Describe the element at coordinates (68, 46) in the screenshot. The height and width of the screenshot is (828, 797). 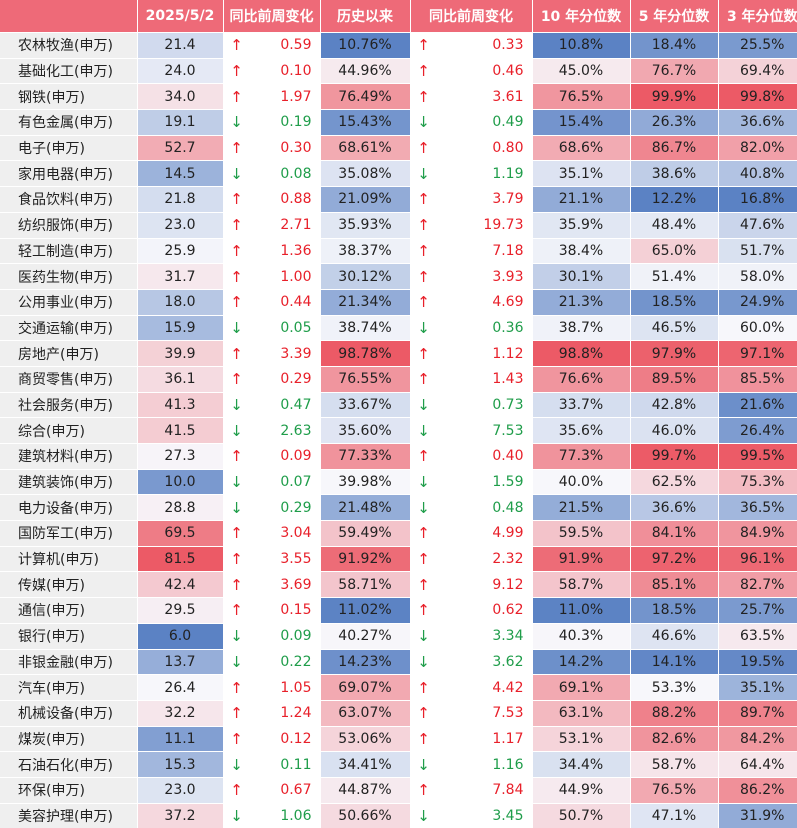
I see `industry-name: 农林牧渔(申万)` at that location.